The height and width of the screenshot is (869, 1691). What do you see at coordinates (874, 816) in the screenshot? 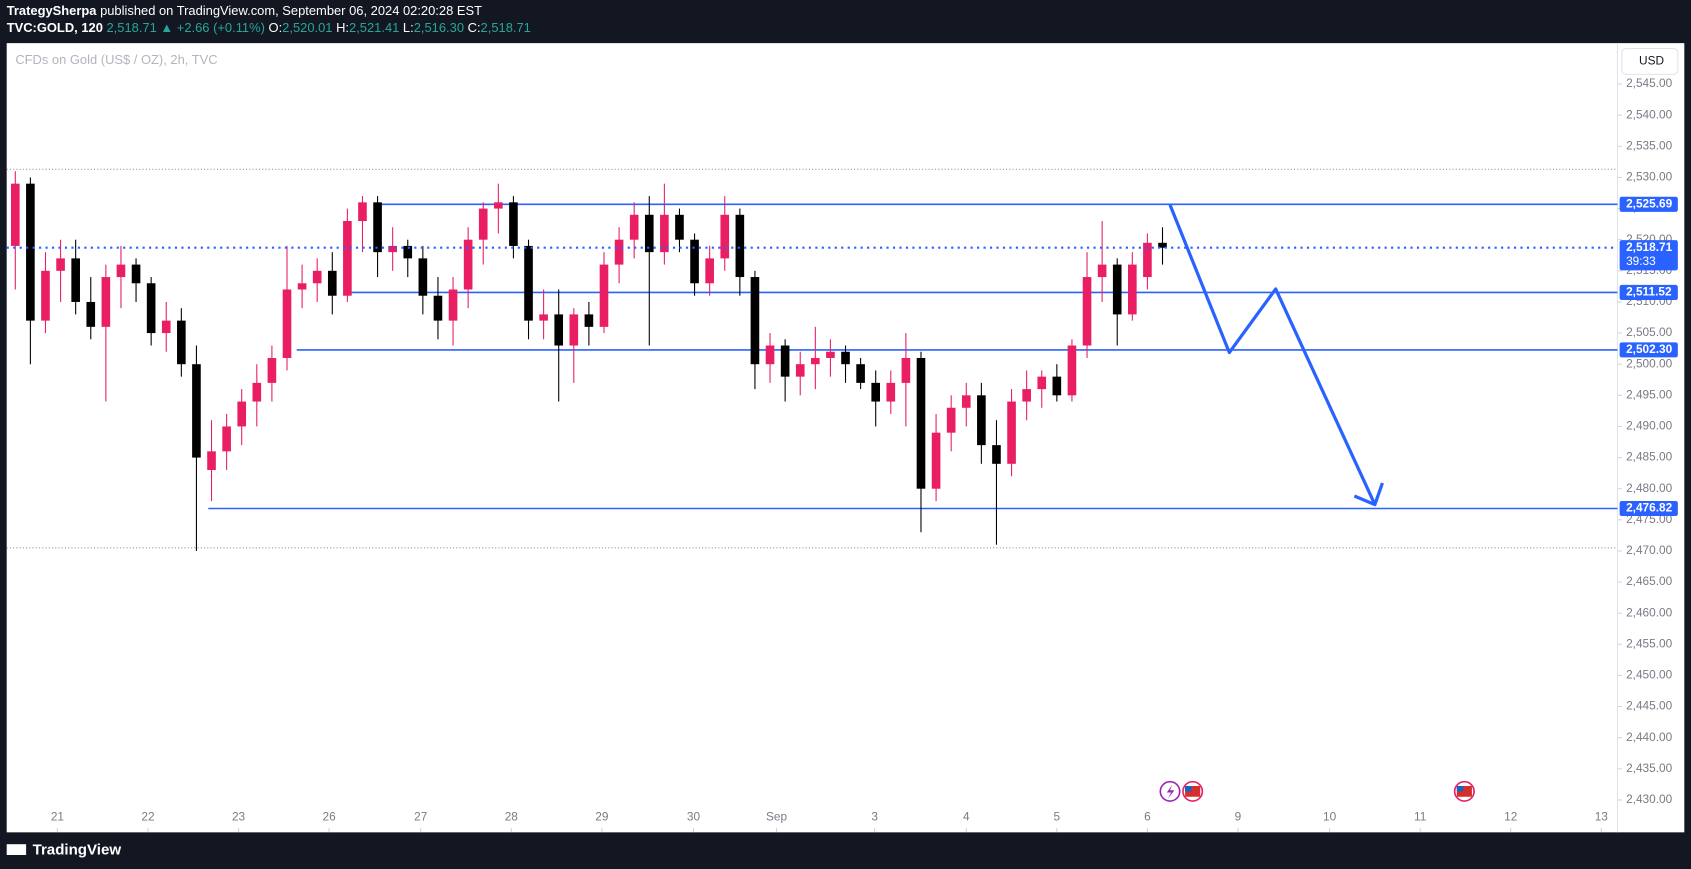
I see `x-tick-label: 3` at bounding box center [874, 816].